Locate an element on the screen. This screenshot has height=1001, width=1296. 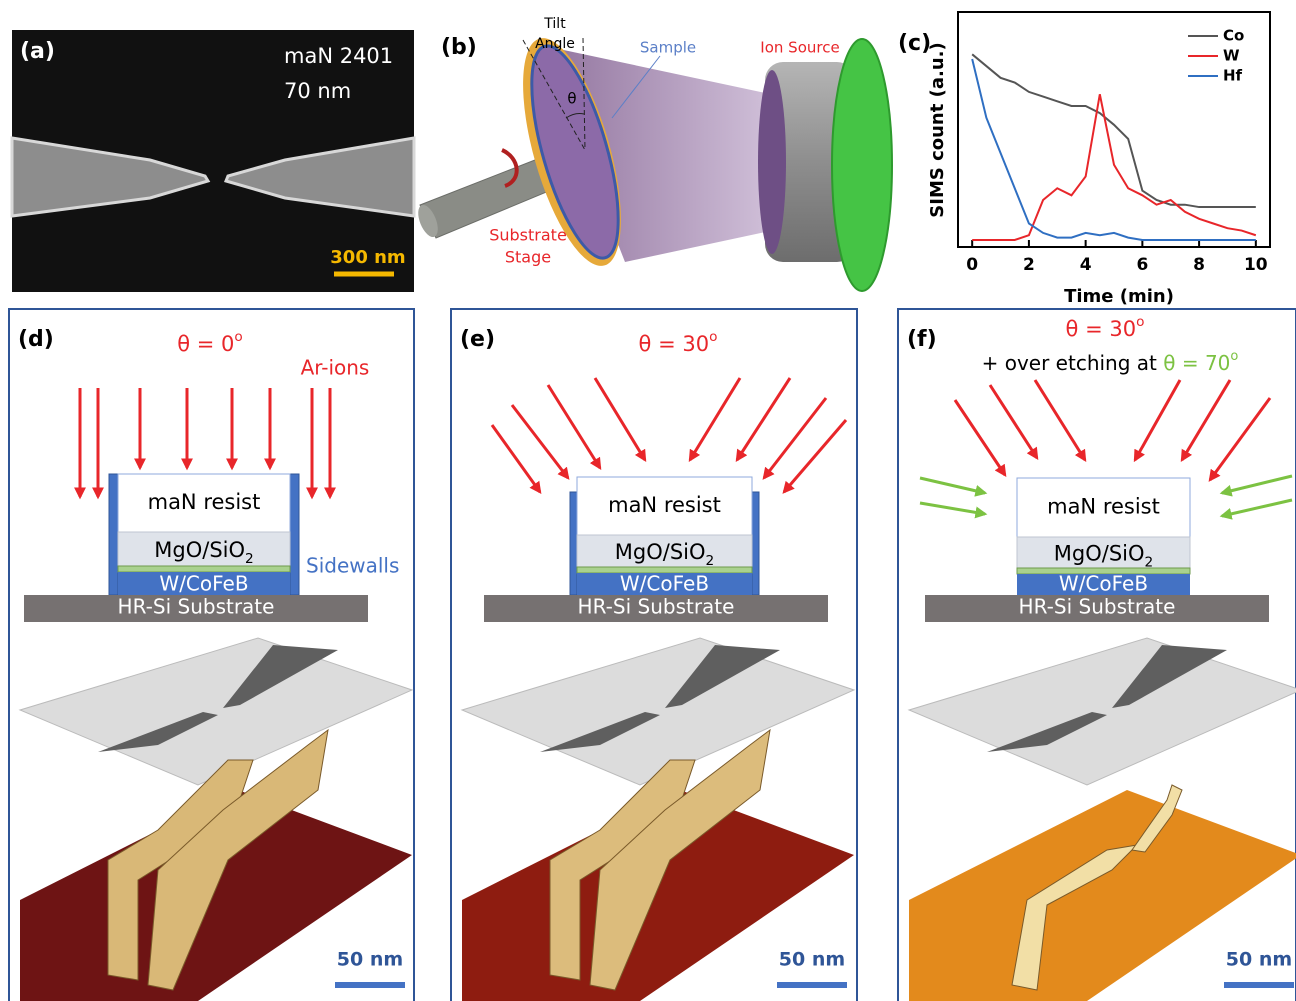
ion-beam-cone is located at coordinates (657, 153).